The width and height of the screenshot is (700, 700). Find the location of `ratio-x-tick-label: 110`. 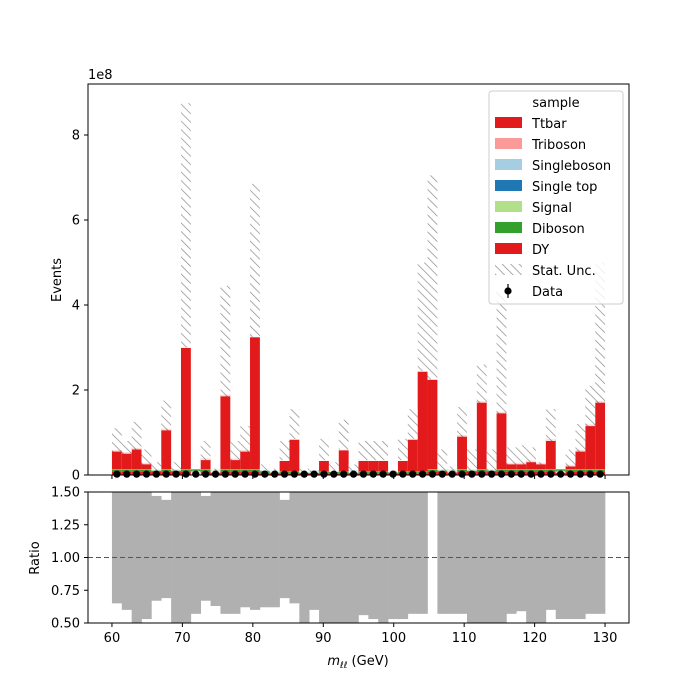

ratio-x-tick-label: 110 is located at coordinates (464, 638).